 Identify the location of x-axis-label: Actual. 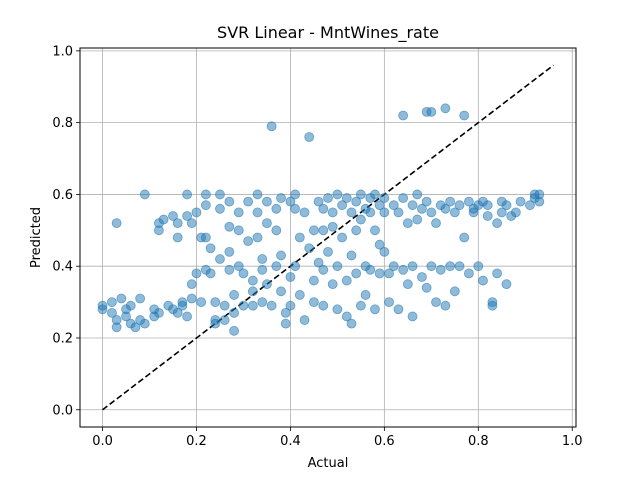
(328, 463).